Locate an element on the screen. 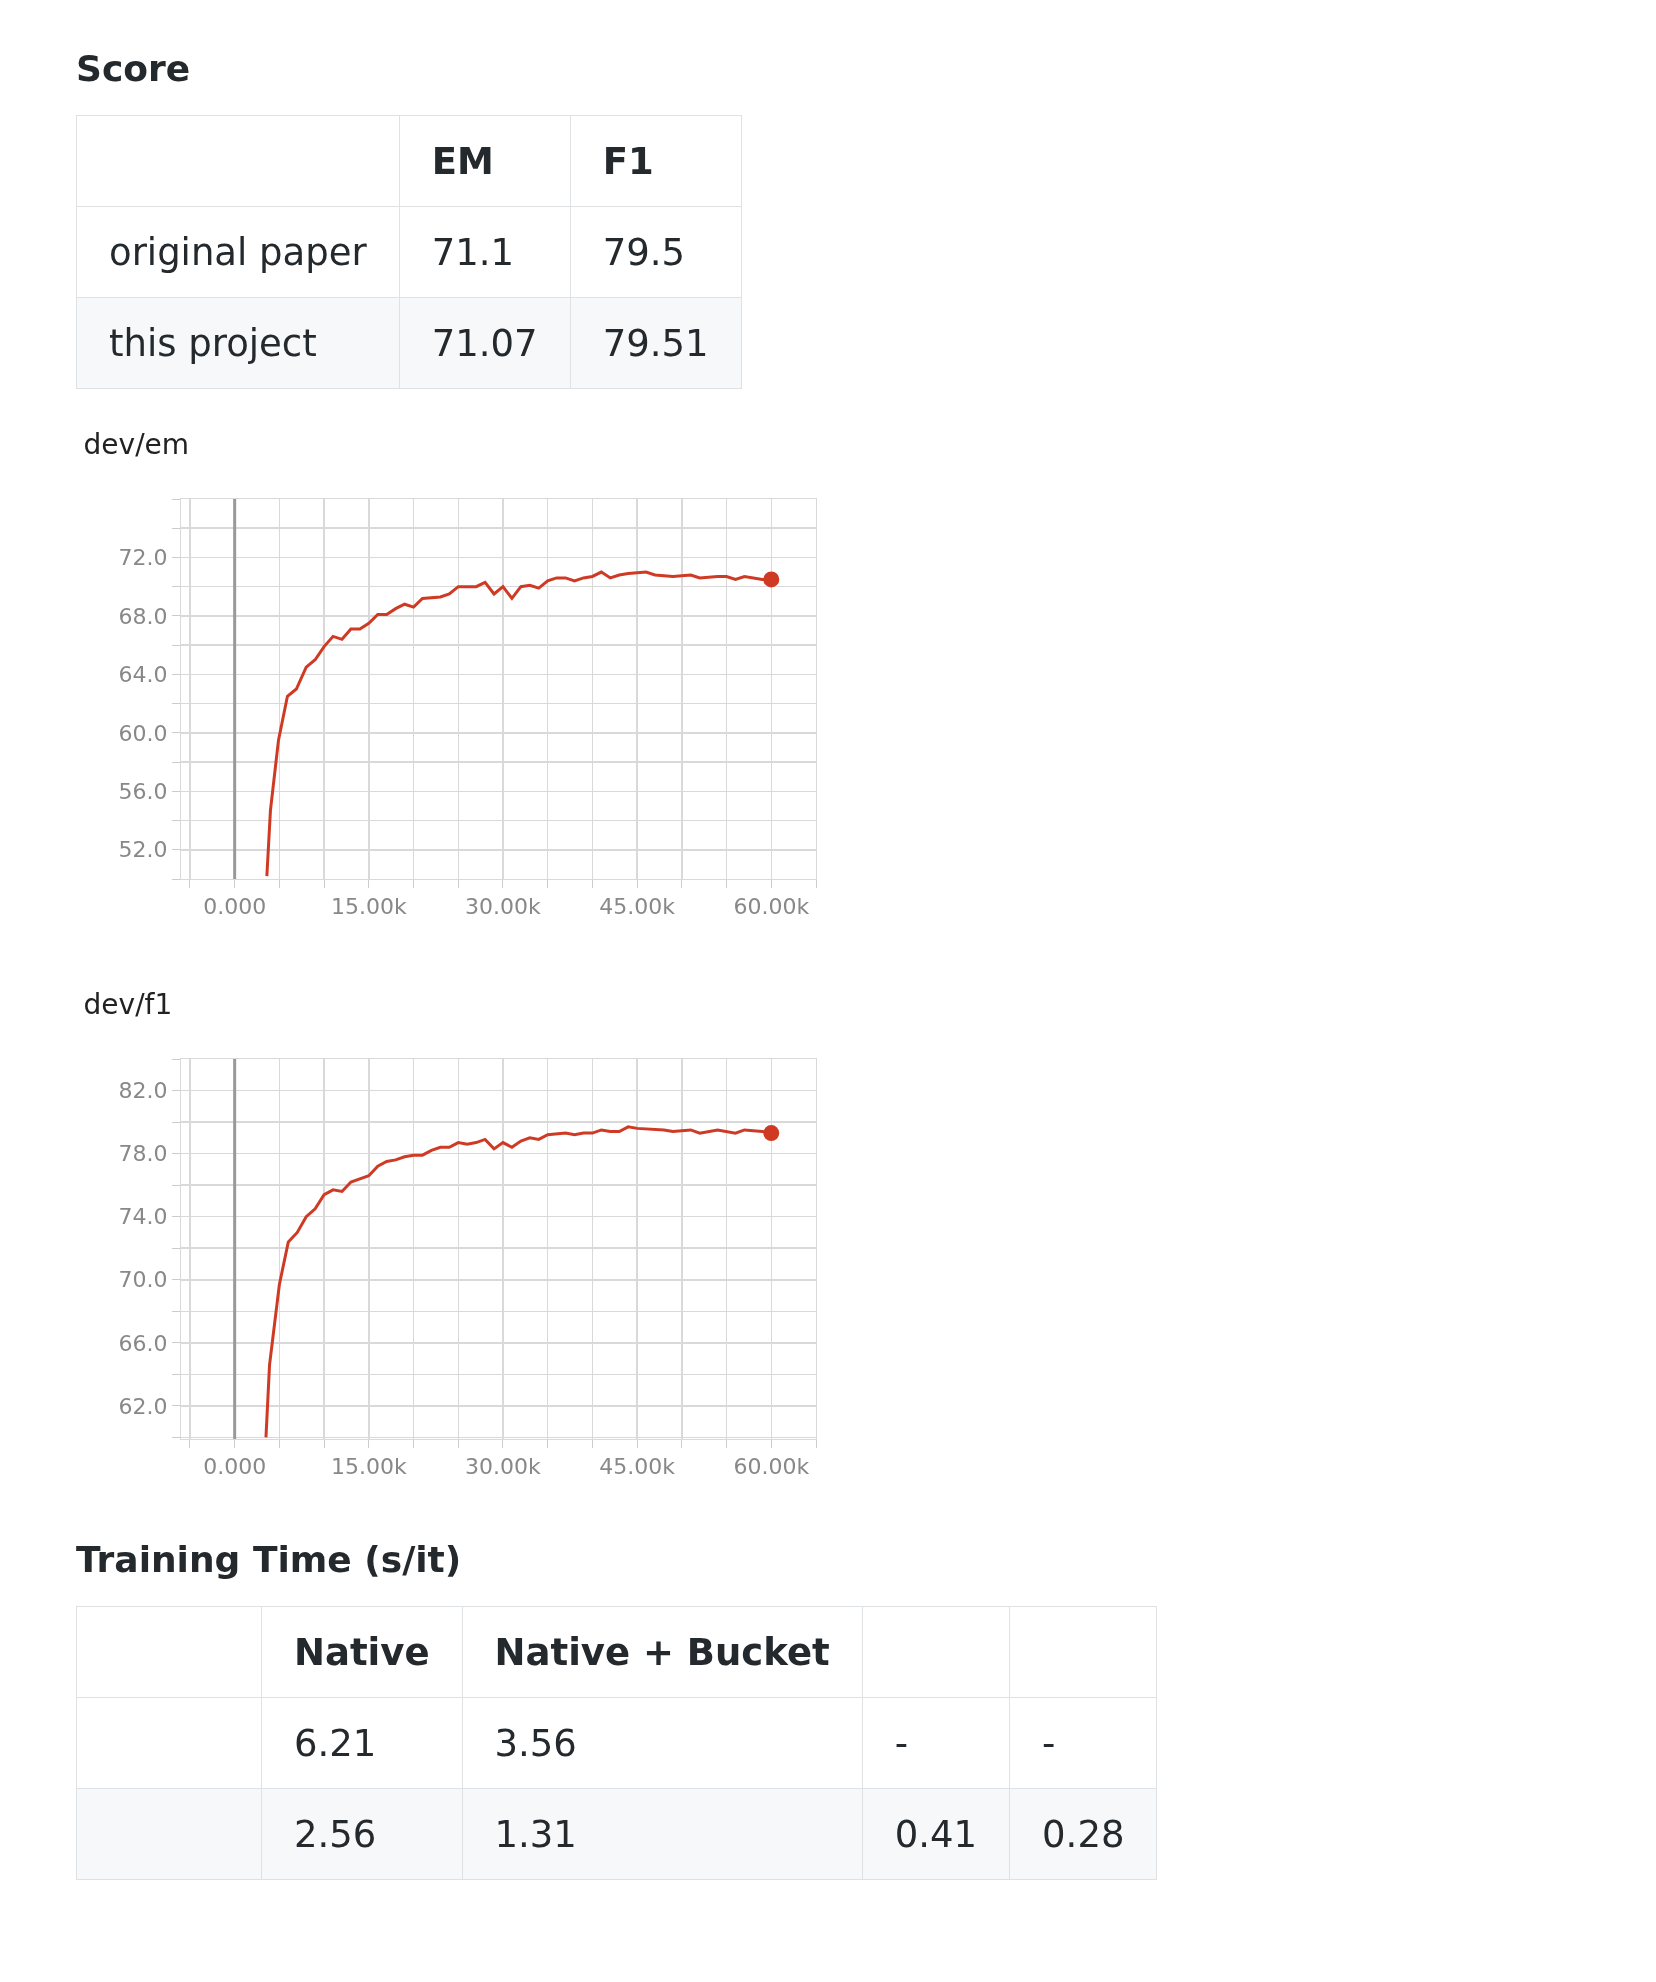 Image resolution: width=1656 pixels, height=1982 pixels. text: 6.21 is located at coordinates (335, 1743).